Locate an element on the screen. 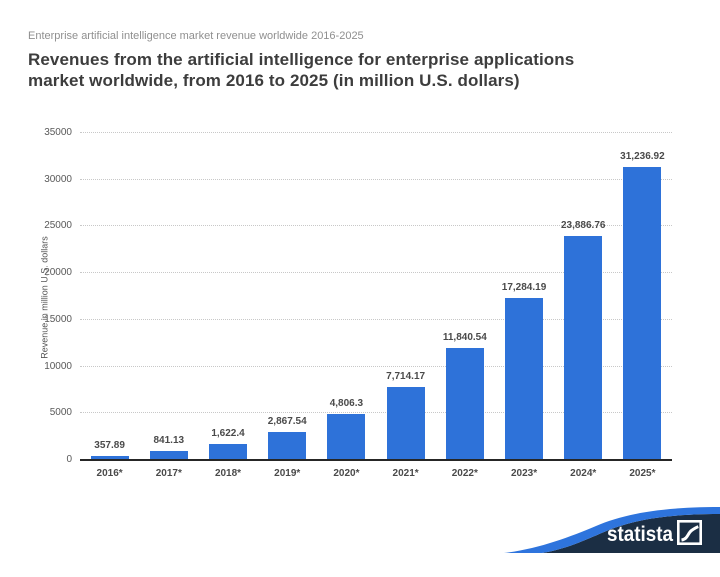  y-tick-label: 20000 is located at coordinates (58, 273).